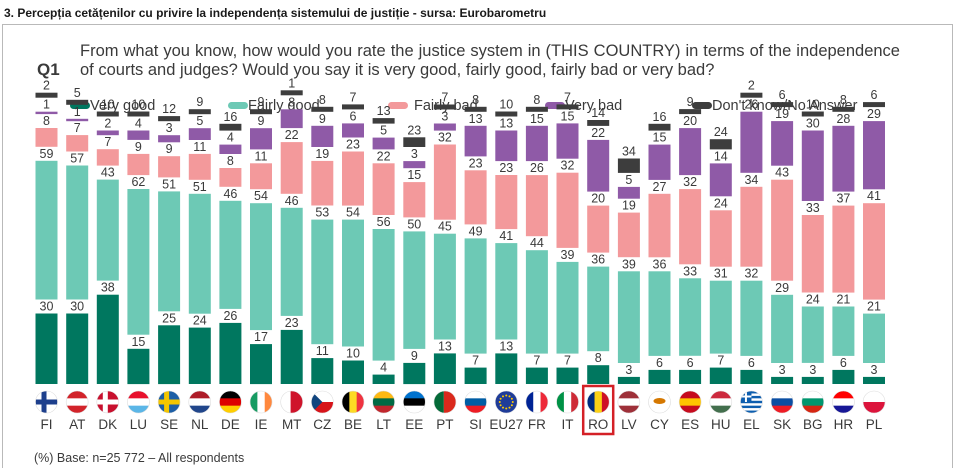 The width and height of the screenshot is (957, 472). Describe the element at coordinates (475, 109) in the screenshot. I see `bar-don-t-know-no-answer-si` at that location.